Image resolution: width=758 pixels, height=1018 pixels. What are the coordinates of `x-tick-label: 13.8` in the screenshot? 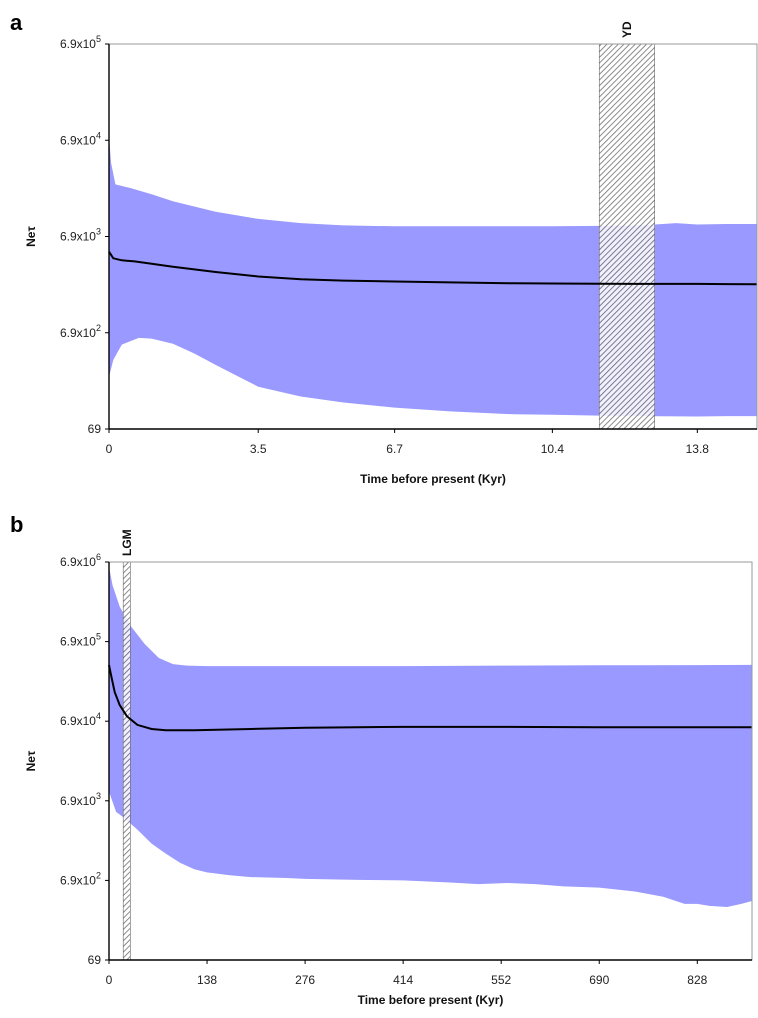 It's located at (698, 449).